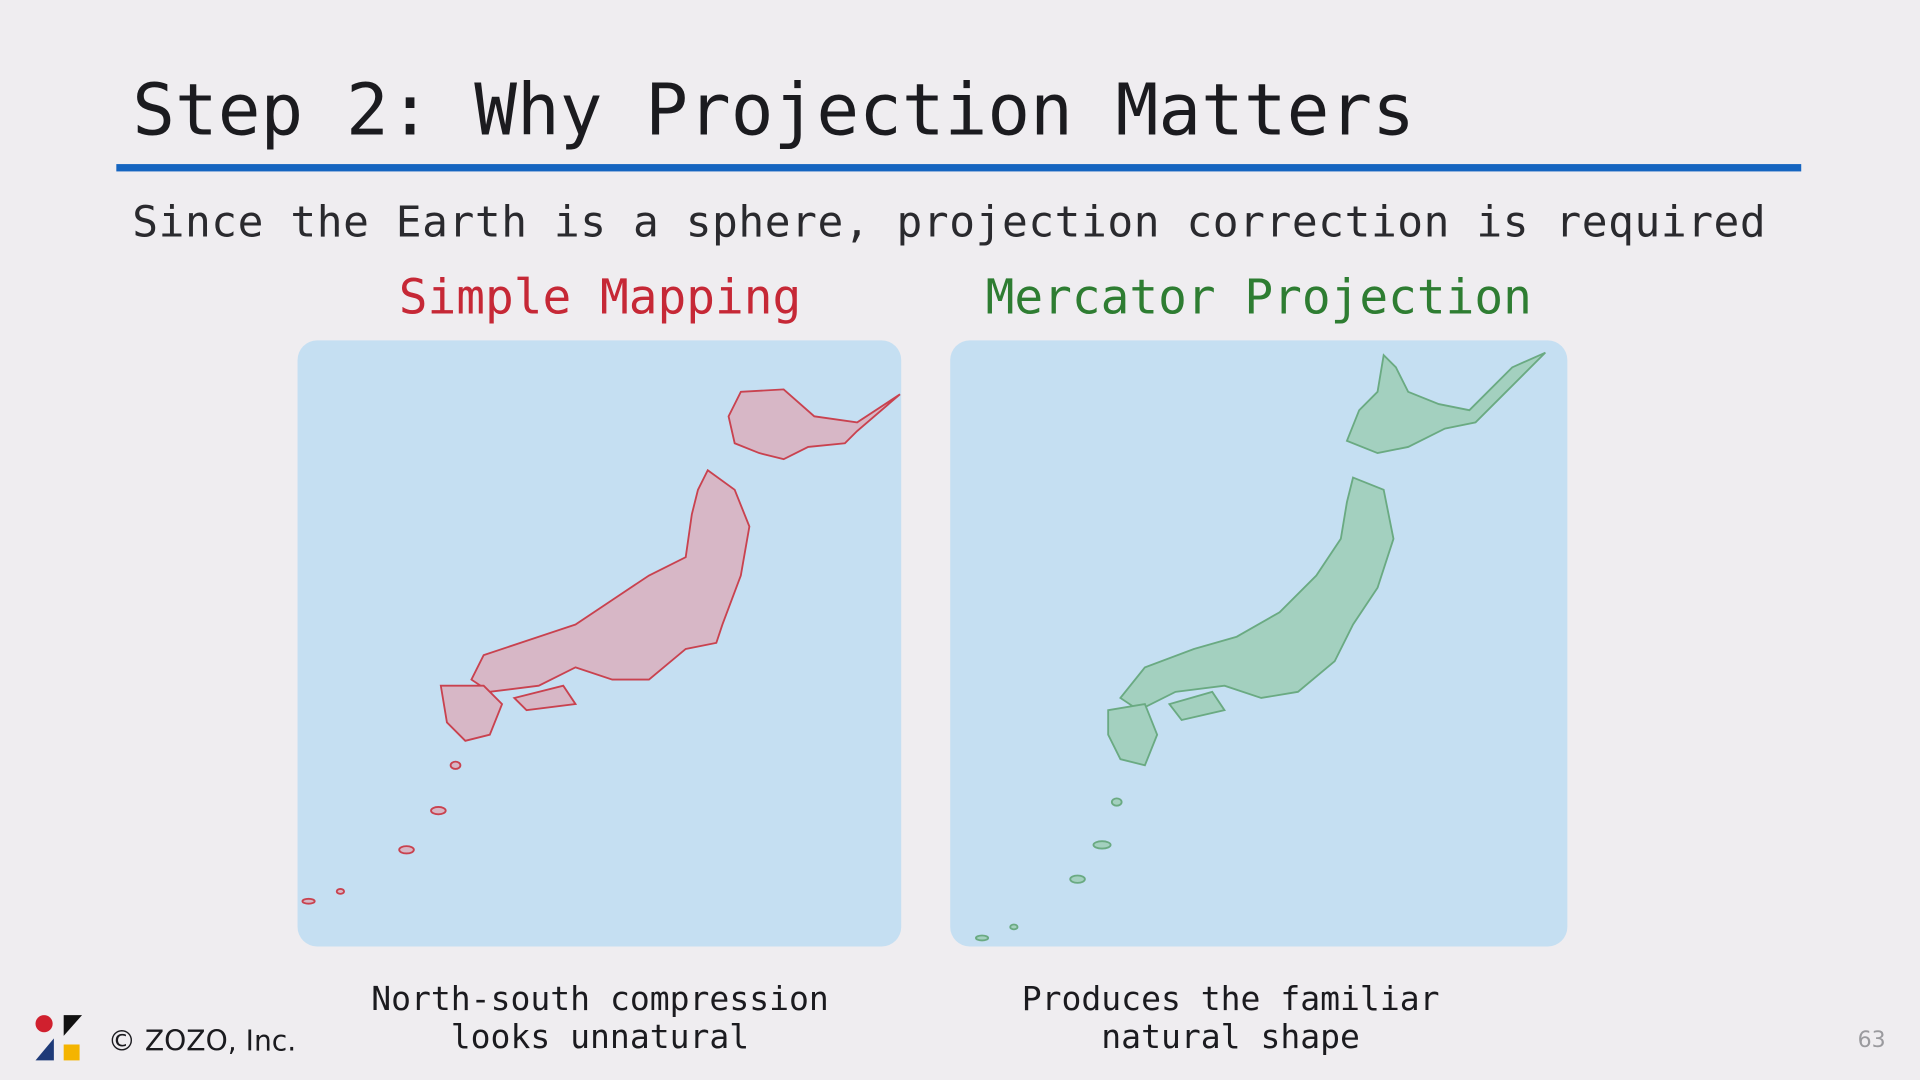 The width and height of the screenshot is (1920, 1080). I want to click on copyright: © ZOZO, Inc., so click(202, 1041).